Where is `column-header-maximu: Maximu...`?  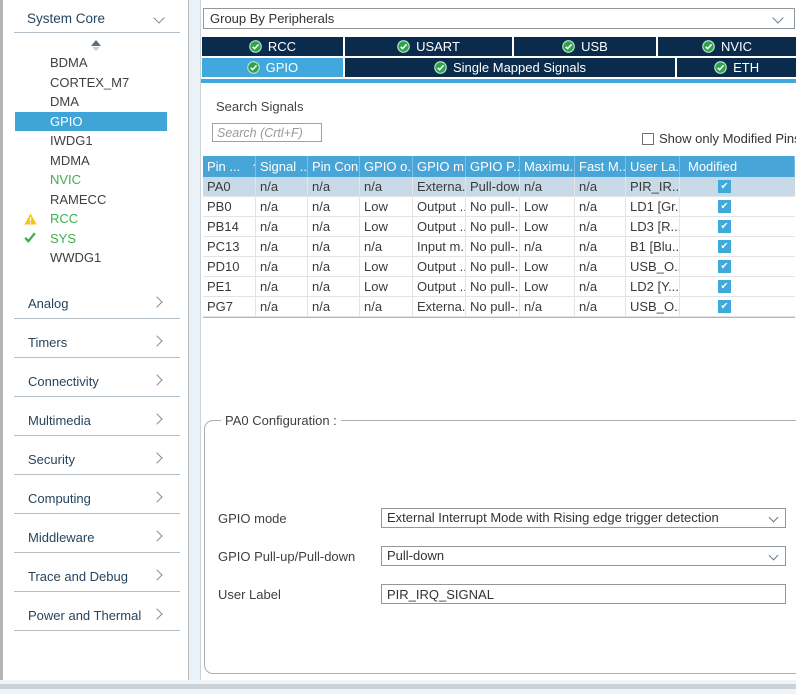
column-header-maximu: Maximu... is located at coordinates (547, 166).